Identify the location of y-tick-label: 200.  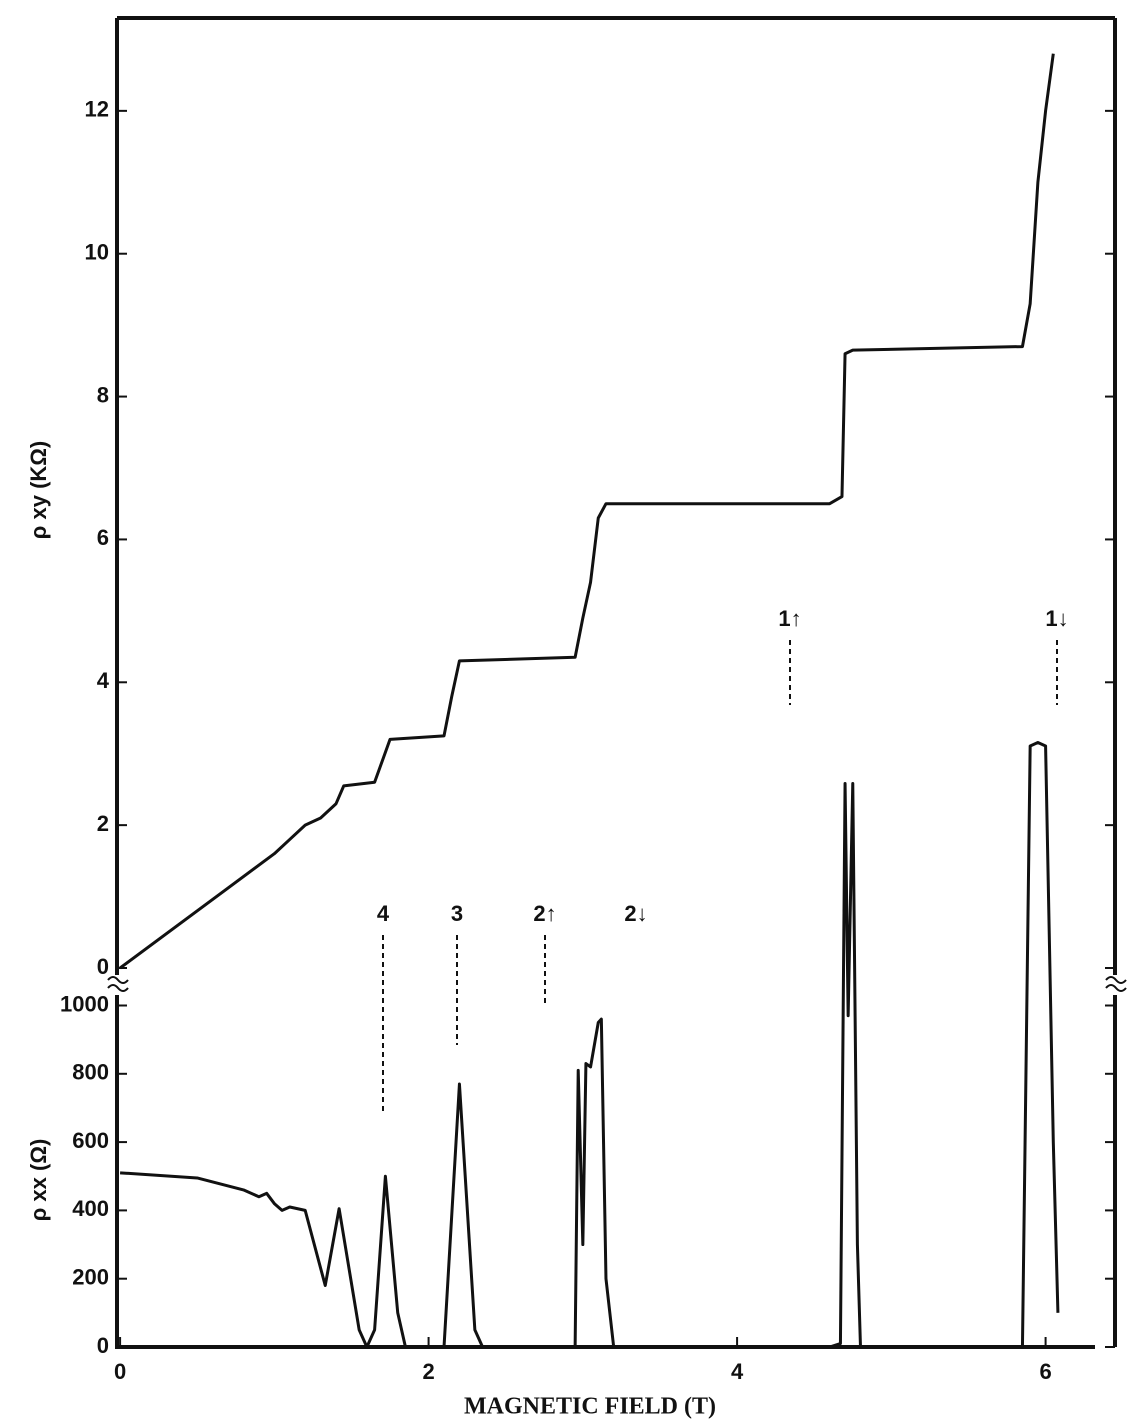
(90, 1277).